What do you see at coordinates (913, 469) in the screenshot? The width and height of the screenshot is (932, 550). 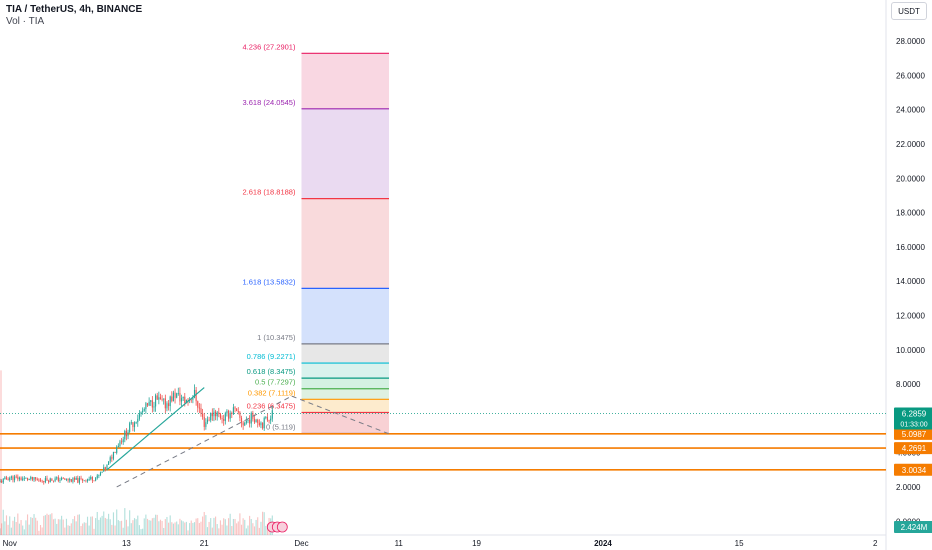 I see `level-badge` at bounding box center [913, 469].